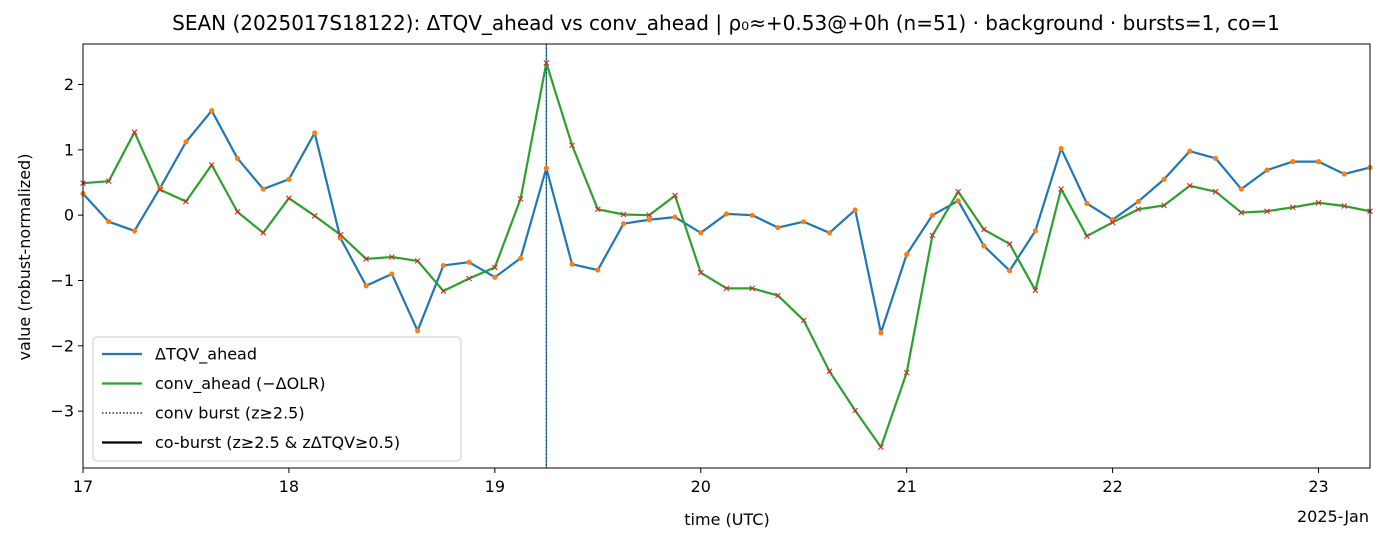 Image resolution: width=1388 pixels, height=547 pixels. Describe the element at coordinates (83, 486) in the screenshot. I see `x-tick-label: 17` at that location.